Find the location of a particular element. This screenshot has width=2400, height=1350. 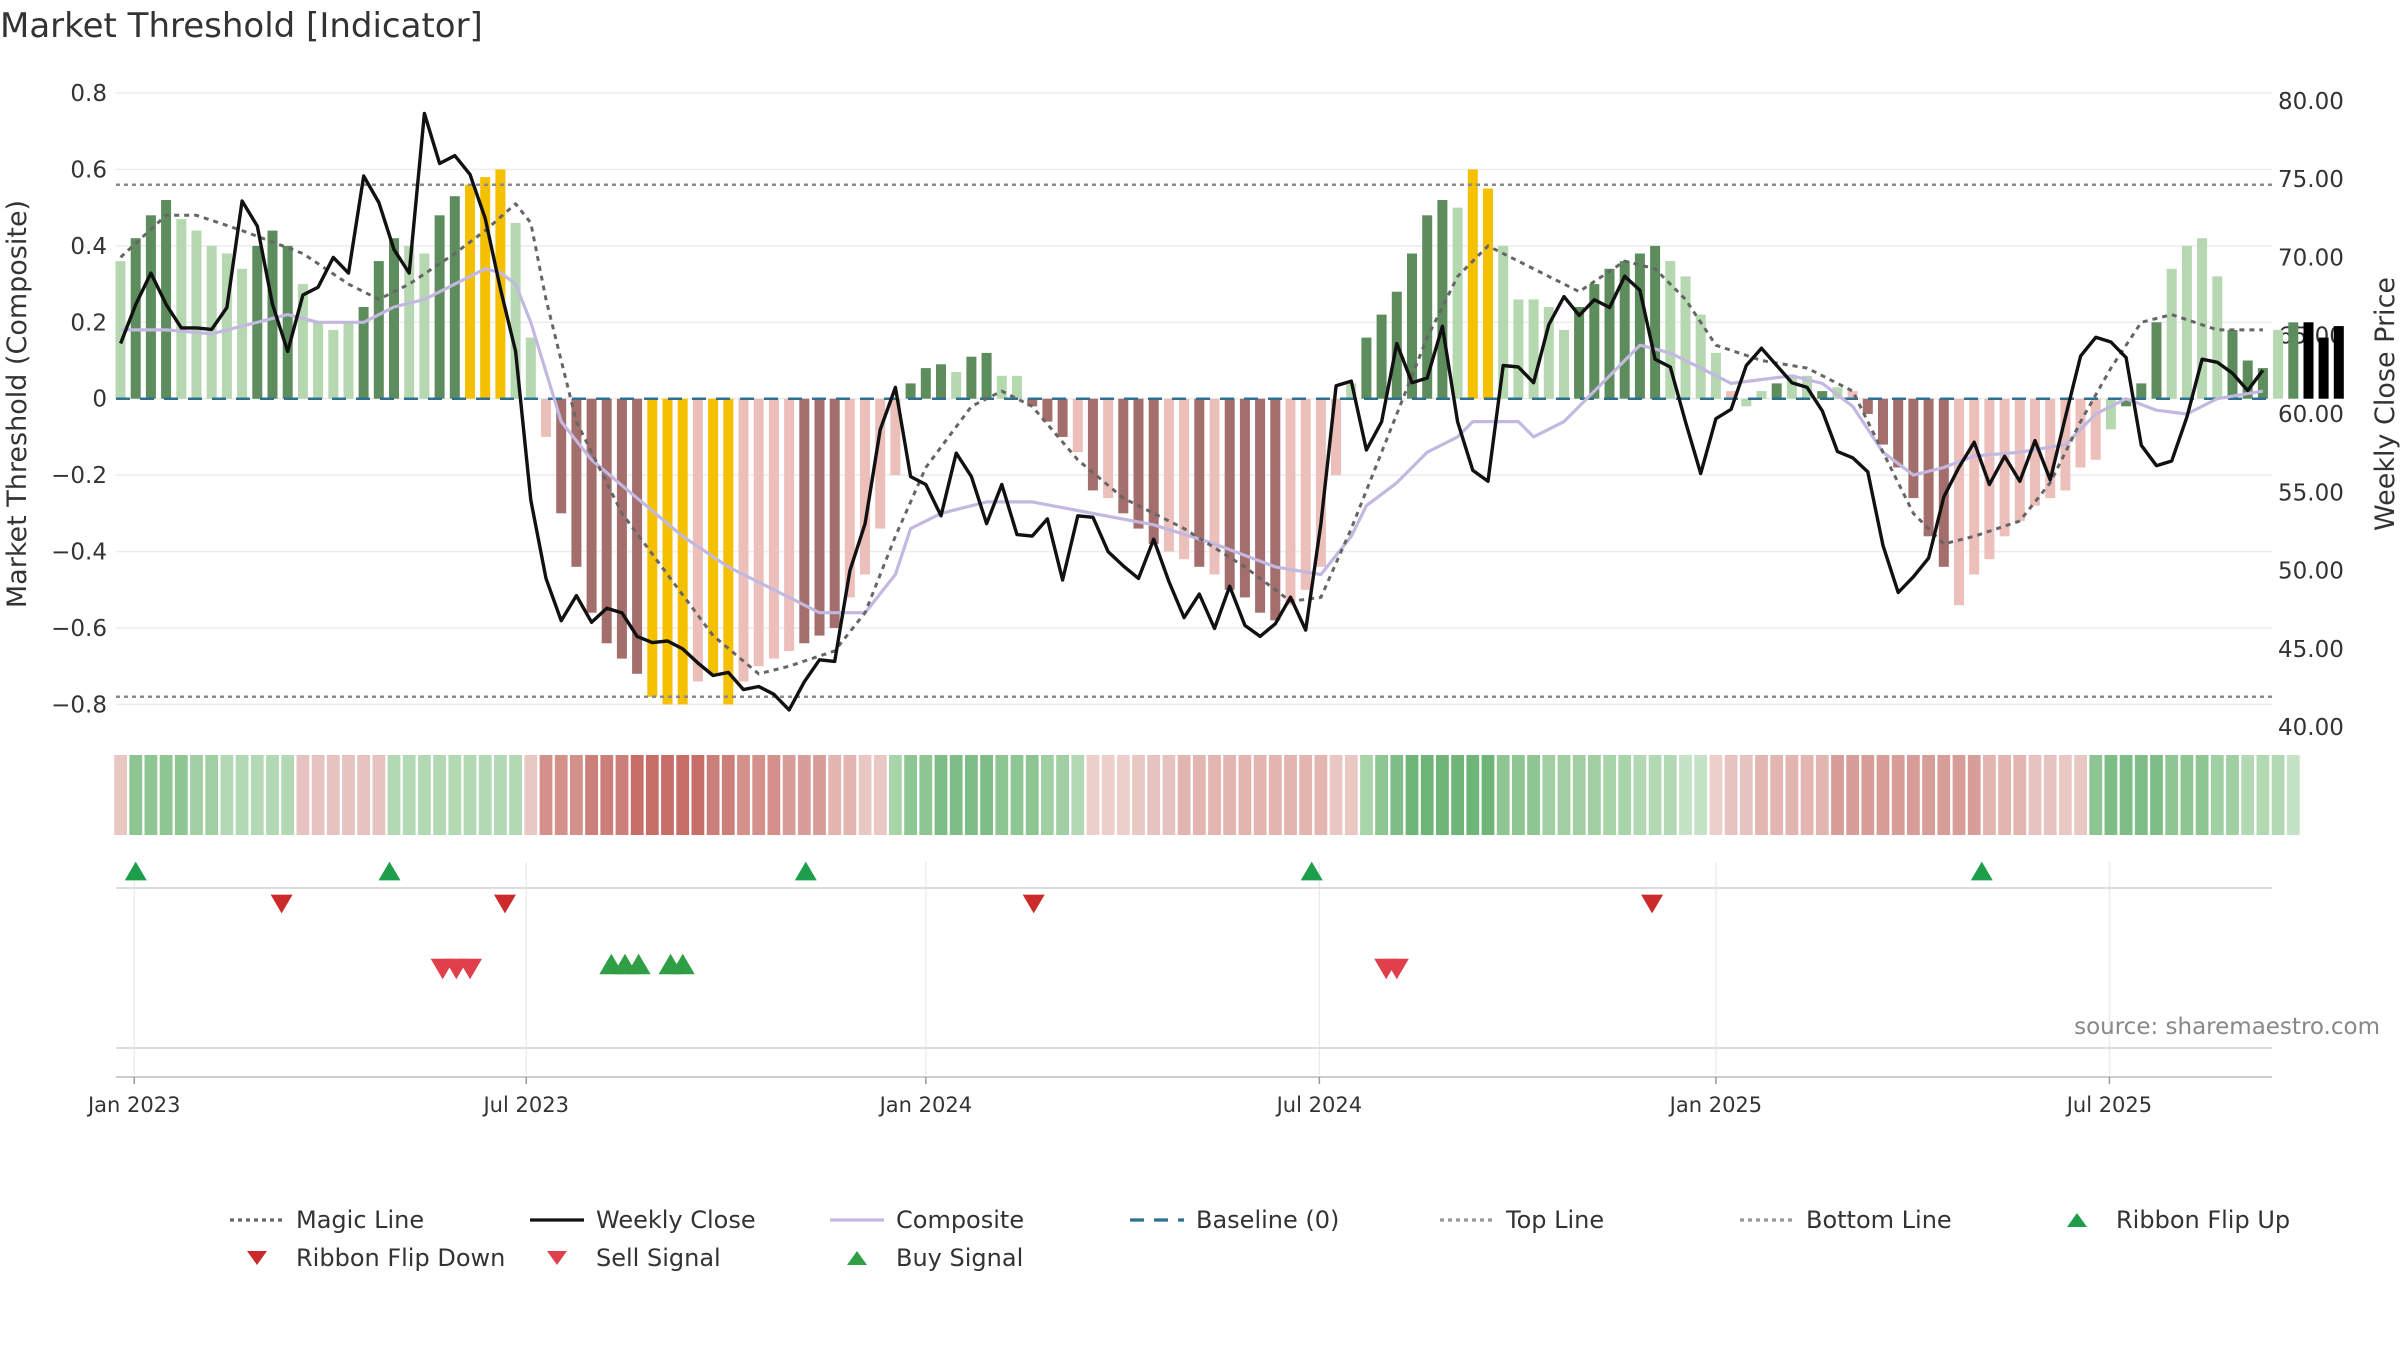

y-tick-label: −0.8 is located at coordinates (79, 705).